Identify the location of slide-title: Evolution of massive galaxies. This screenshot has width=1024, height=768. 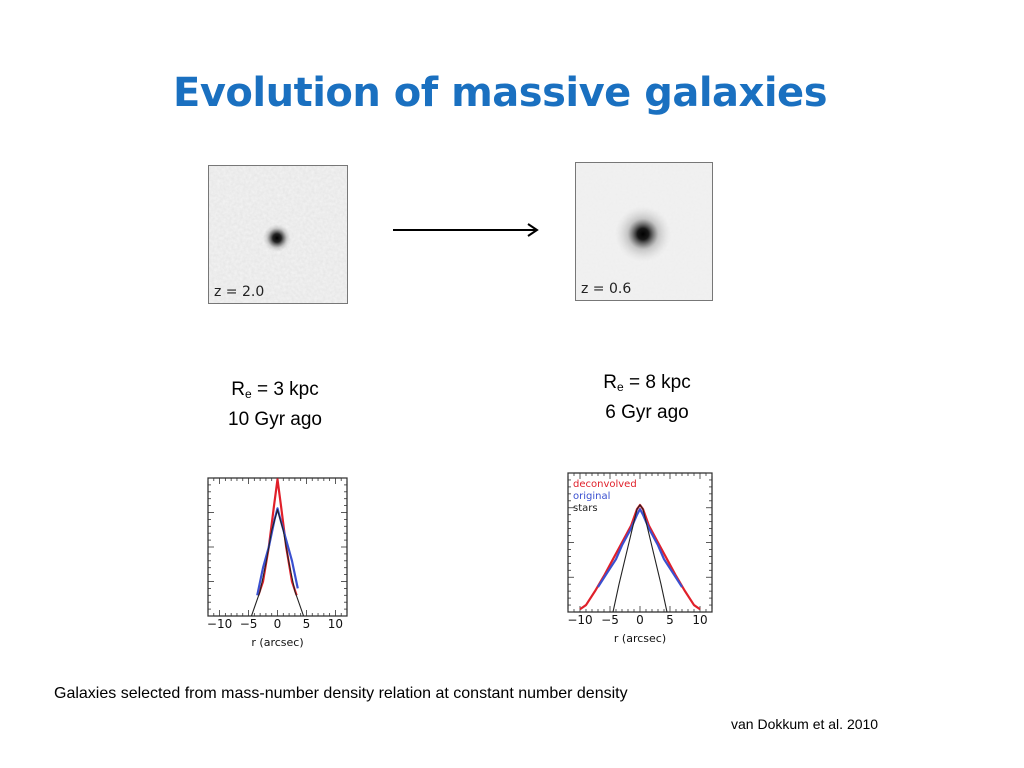
(500, 93).